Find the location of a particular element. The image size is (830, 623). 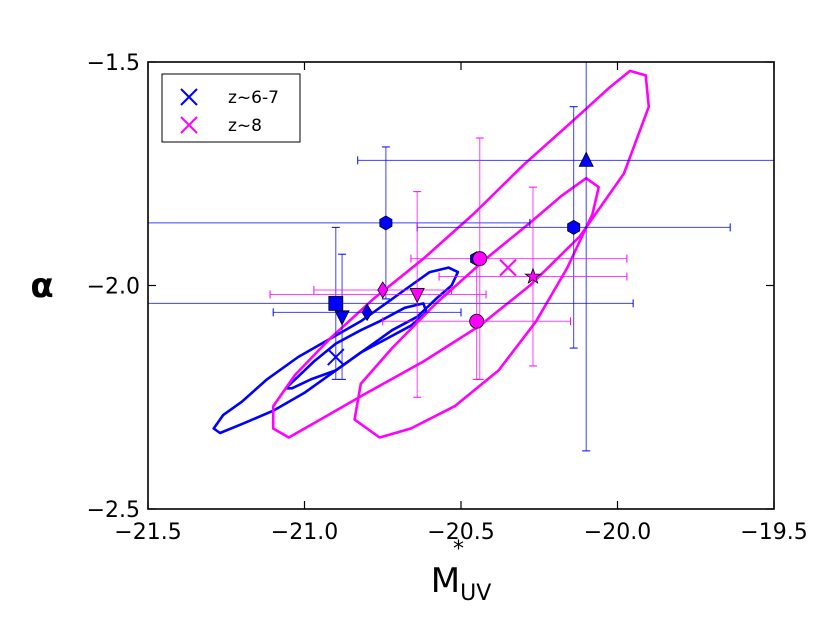

y-tick-label: −2.0 is located at coordinates (113, 287).